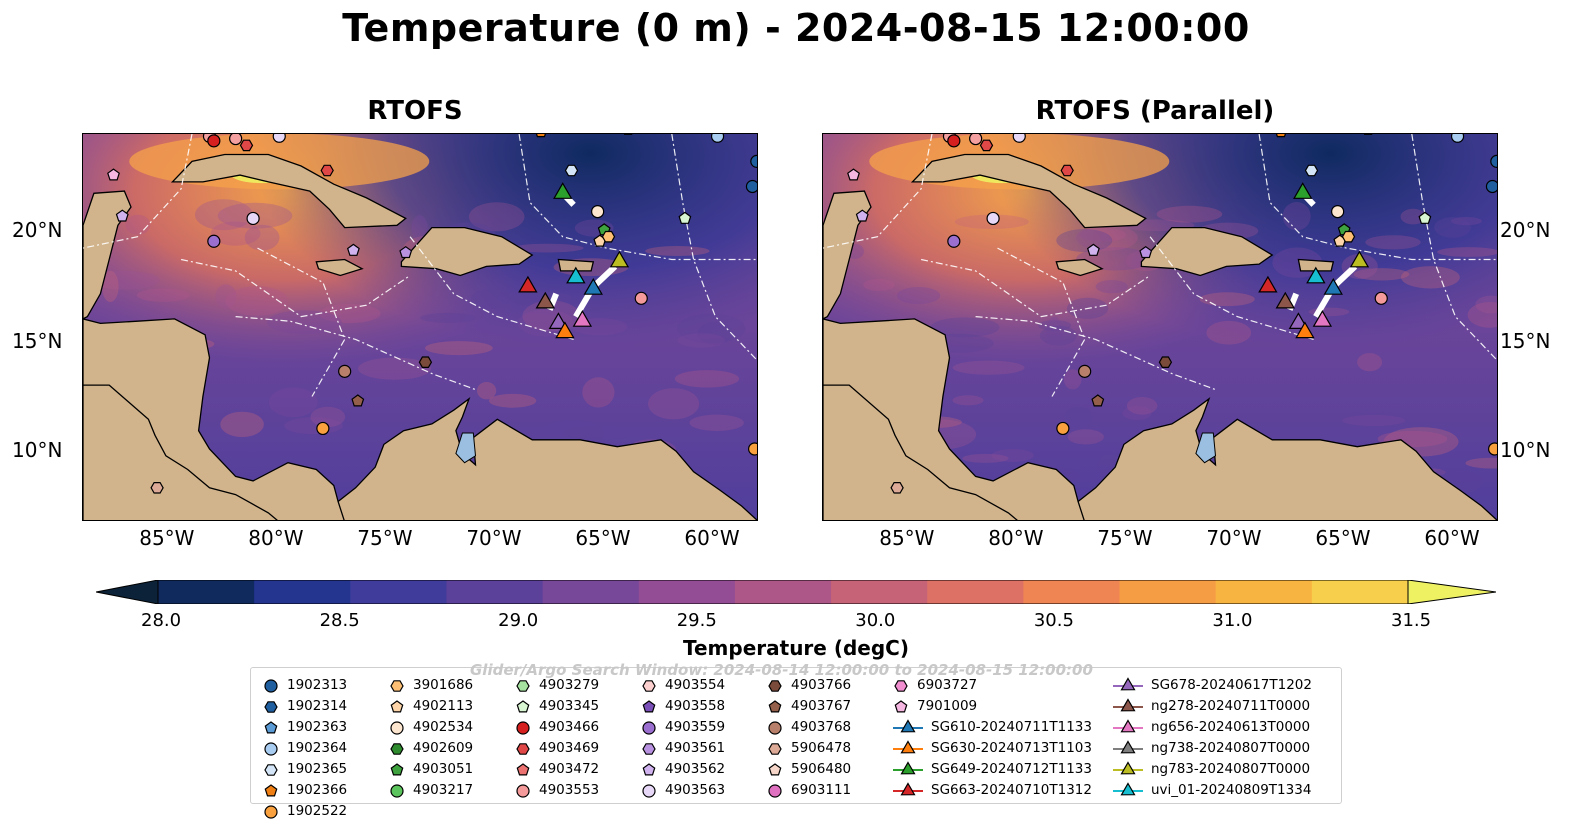  I want to click on legend-label: 4903553, so click(569, 789).